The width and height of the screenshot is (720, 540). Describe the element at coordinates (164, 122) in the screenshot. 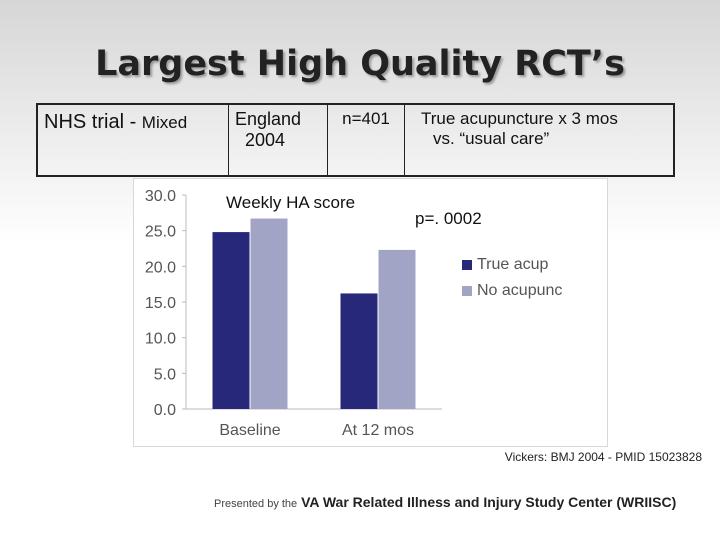

I see `trial-type: Mixed` at that location.